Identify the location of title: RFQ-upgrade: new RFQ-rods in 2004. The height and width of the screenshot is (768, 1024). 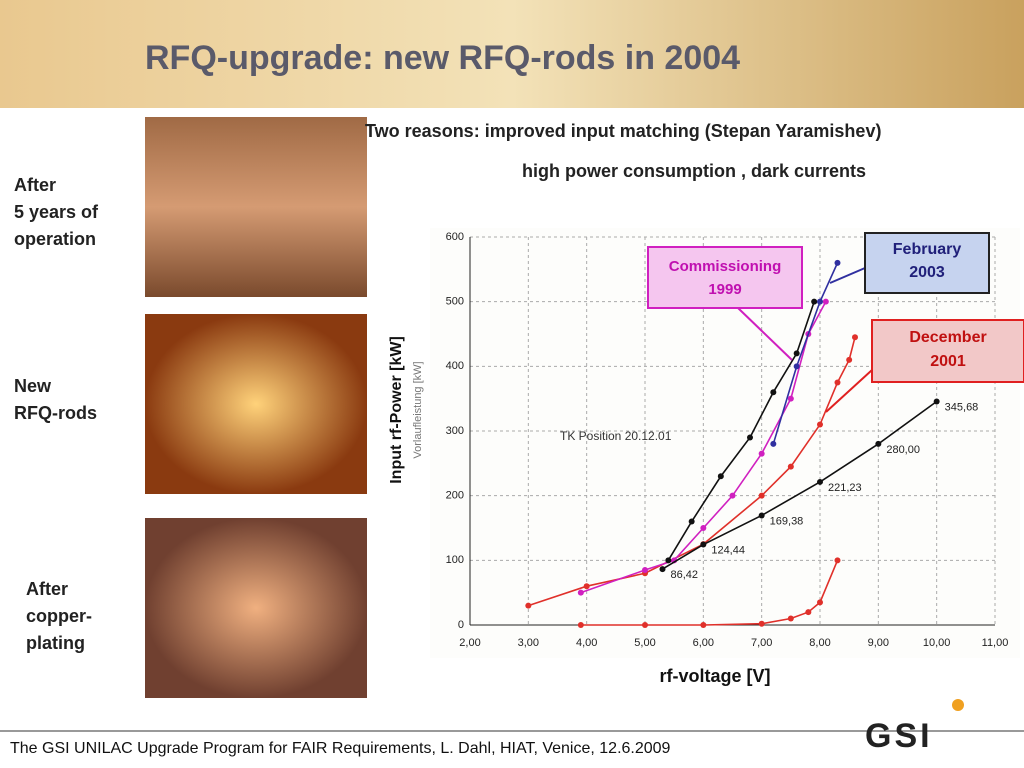
(442, 58).